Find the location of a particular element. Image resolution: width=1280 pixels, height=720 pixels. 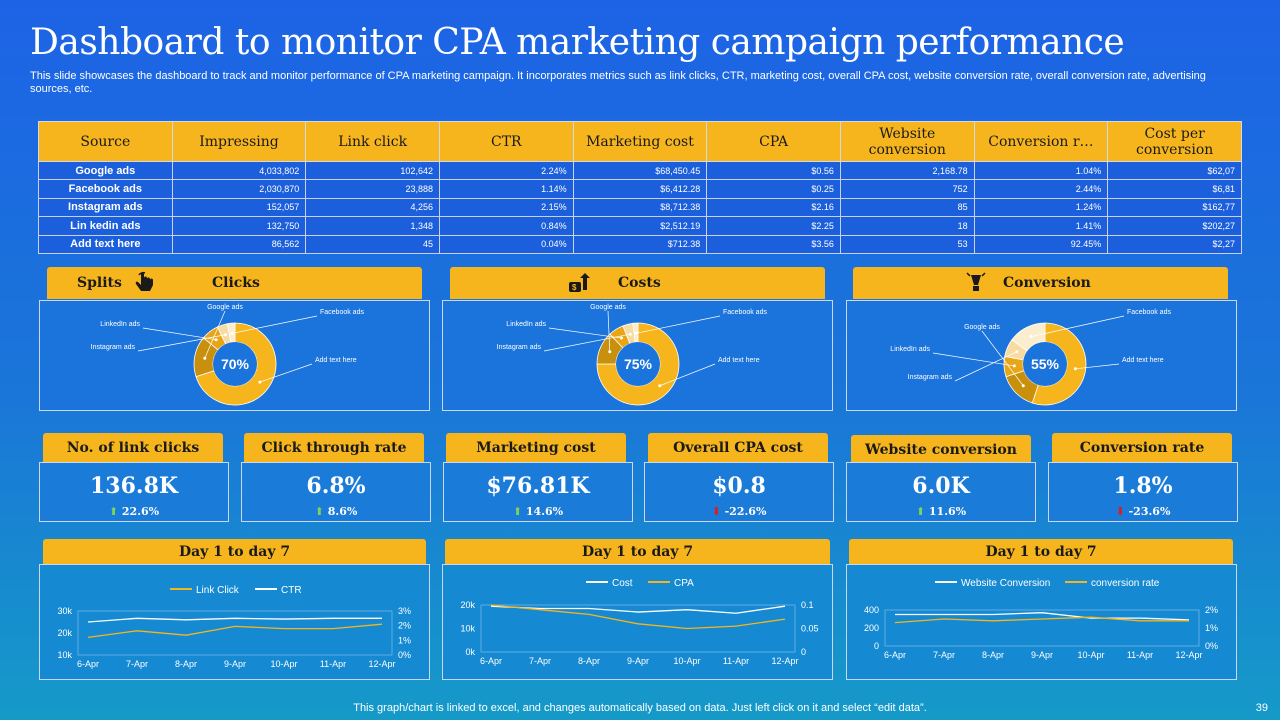

table-cell-source: Add text here is located at coordinates (105, 244).